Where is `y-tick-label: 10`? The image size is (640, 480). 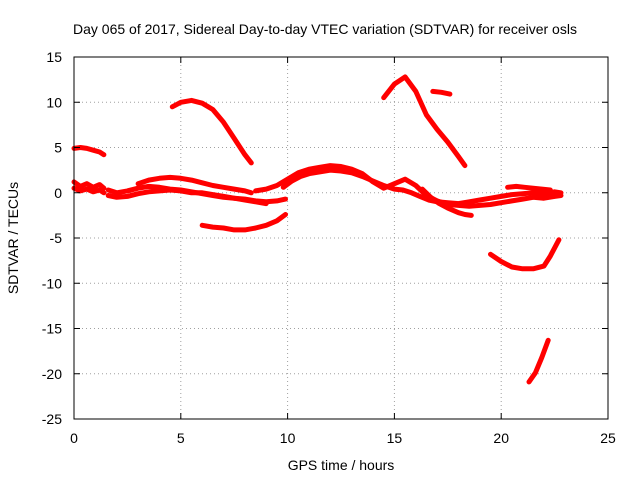
y-tick-label: 10 is located at coordinates (54, 102).